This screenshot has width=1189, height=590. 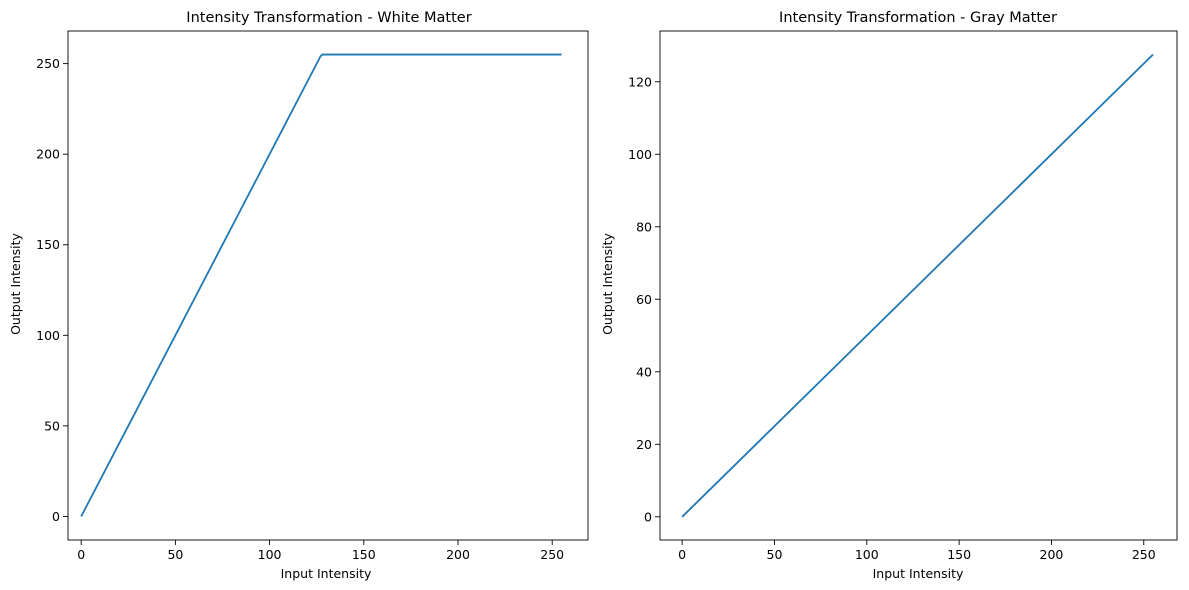 I want to click on y-tick-label: 40, so click(x=644, y=371).